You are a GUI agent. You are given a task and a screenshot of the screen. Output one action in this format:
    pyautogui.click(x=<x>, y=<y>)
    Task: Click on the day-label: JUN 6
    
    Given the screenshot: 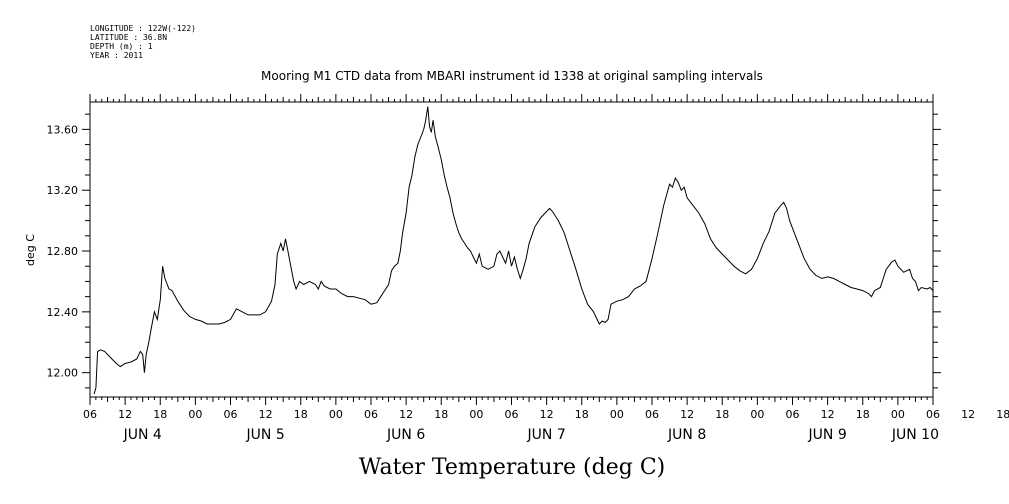 What is the action you would take?
    pyautogui.click(x=405, y=435)
    